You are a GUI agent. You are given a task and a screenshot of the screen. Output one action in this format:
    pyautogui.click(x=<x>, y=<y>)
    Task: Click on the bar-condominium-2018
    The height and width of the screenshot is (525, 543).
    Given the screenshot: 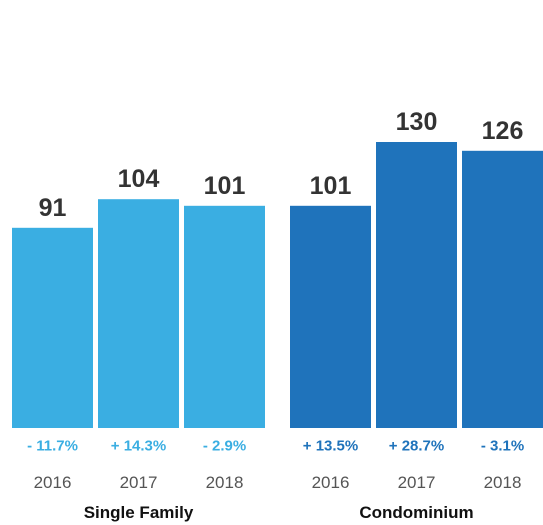 What is the action you would take?
    pyautogui.click(x=502, y=289)
    